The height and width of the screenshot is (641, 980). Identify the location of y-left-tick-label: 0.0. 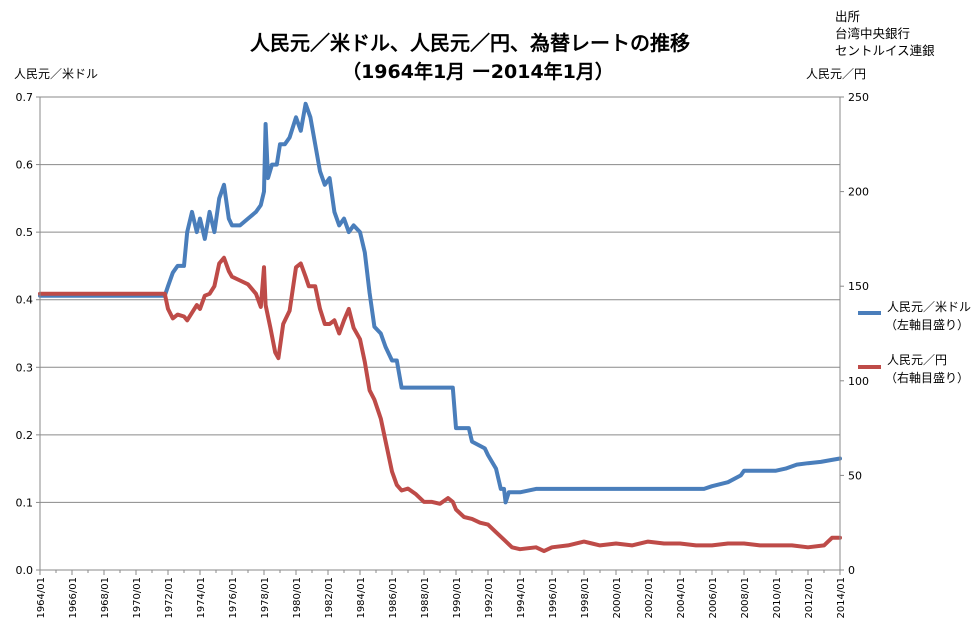
(25, 570).